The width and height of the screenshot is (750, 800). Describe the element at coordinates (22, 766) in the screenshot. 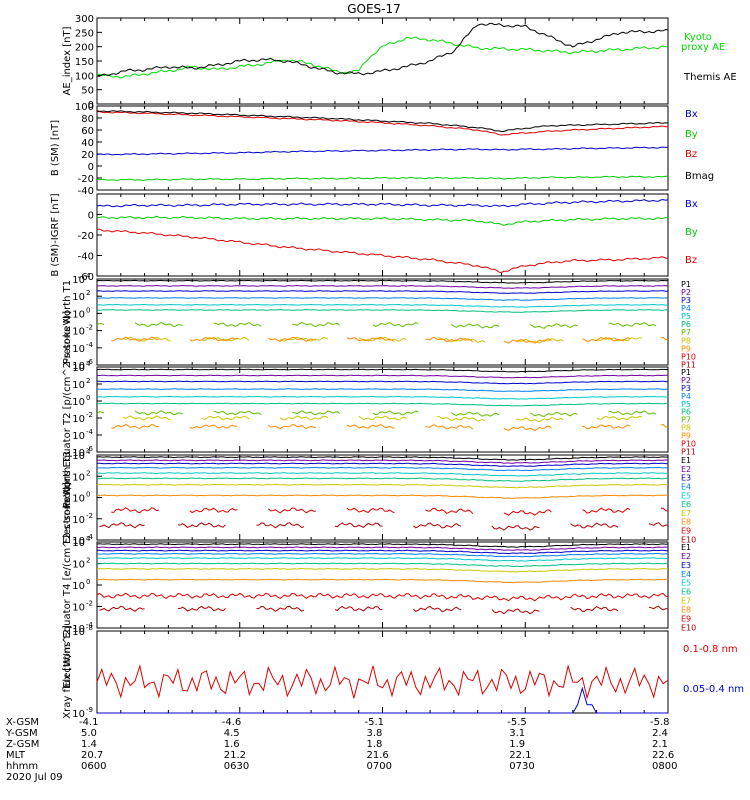

I see `ephemeris-row-label: hhmm` at that location.